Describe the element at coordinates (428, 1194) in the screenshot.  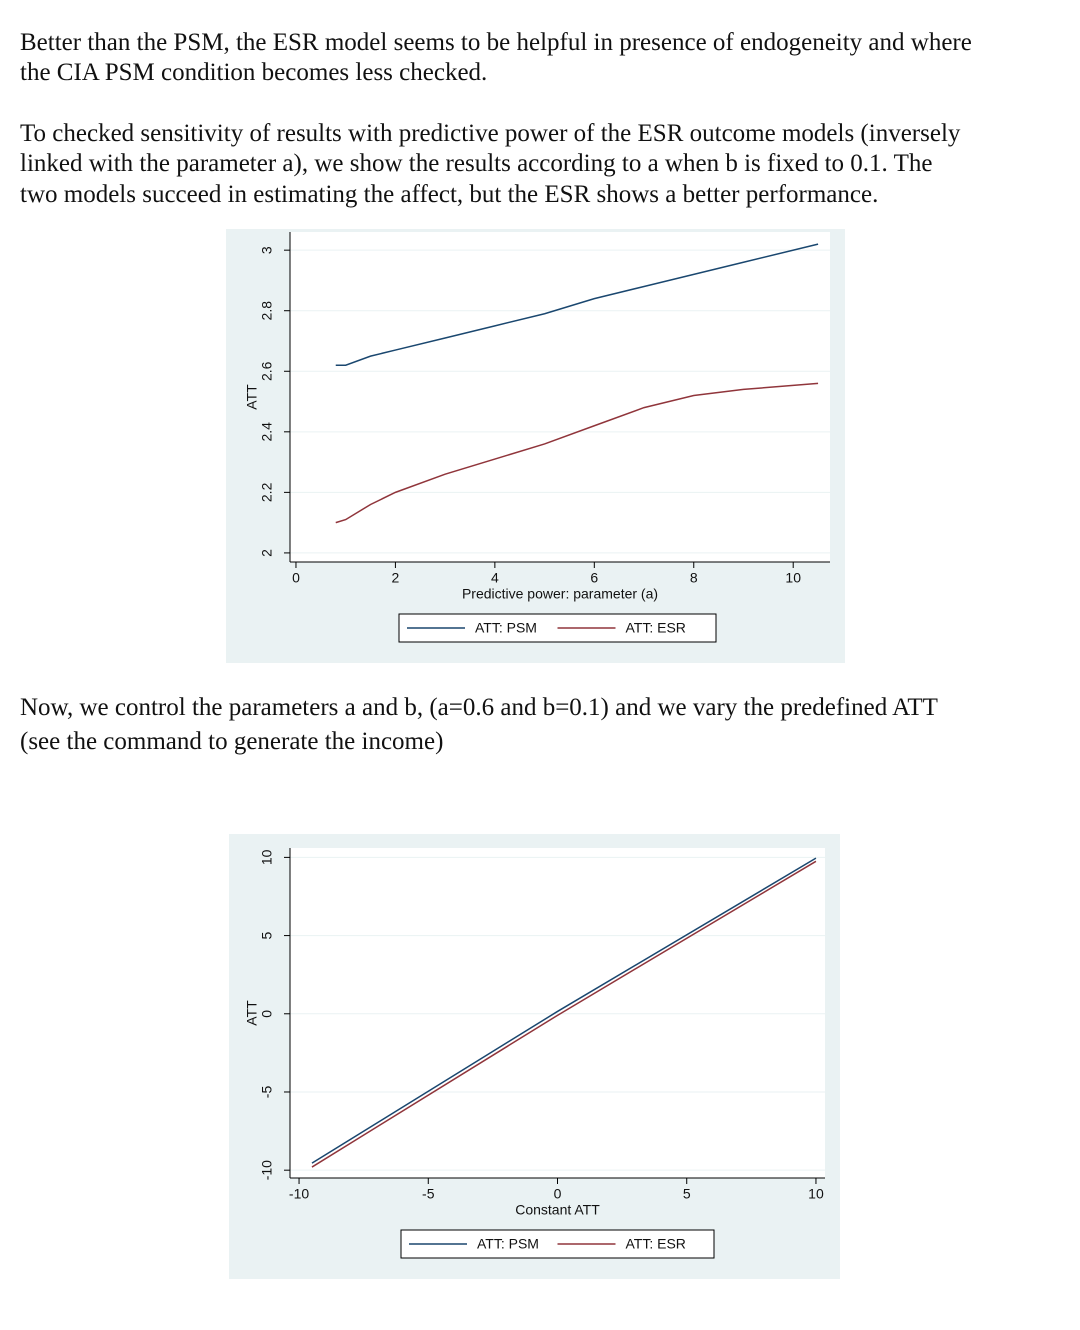
I see `x-tick-label: -5` at that location.